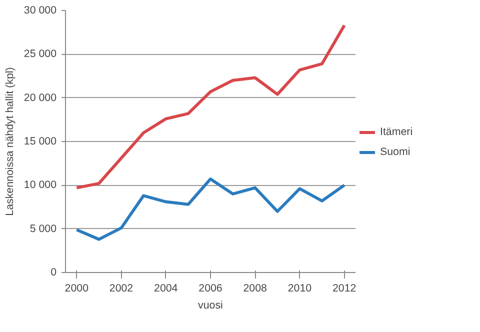  What do you see at coordinates (210, 288) in the screenshot?
I see `x-tick-label: 2006` at bounding box center [210, 288].